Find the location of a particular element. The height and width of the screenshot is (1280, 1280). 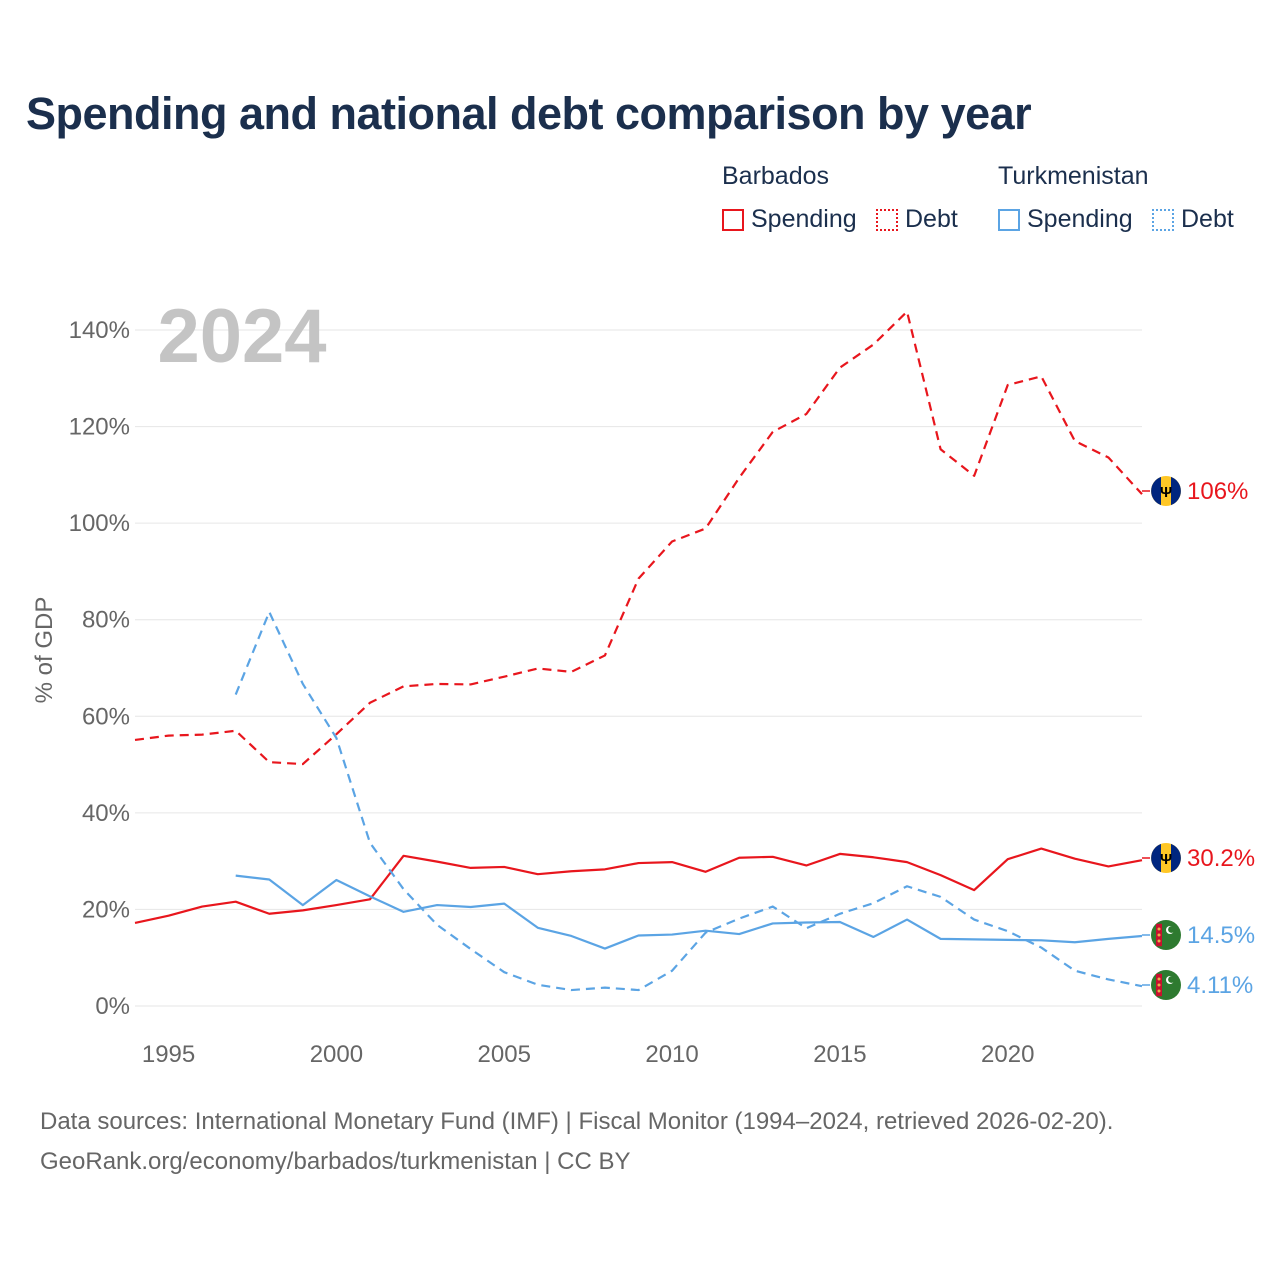

x-tick-label: 2015 is located at coordinates (839, 1054).